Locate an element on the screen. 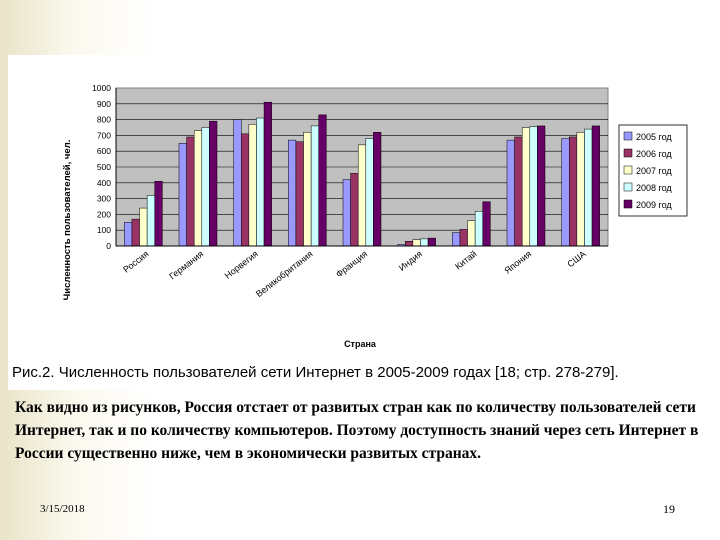  footer-date: 3/15/2018 is located at coordinates (62, 509).